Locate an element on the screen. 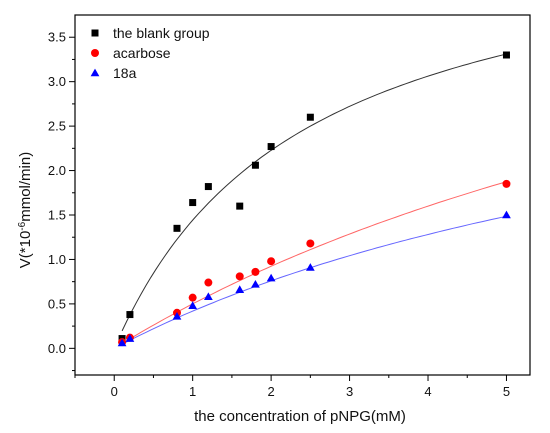  x-tick-label: 0 is located at coordinates (114, 391).